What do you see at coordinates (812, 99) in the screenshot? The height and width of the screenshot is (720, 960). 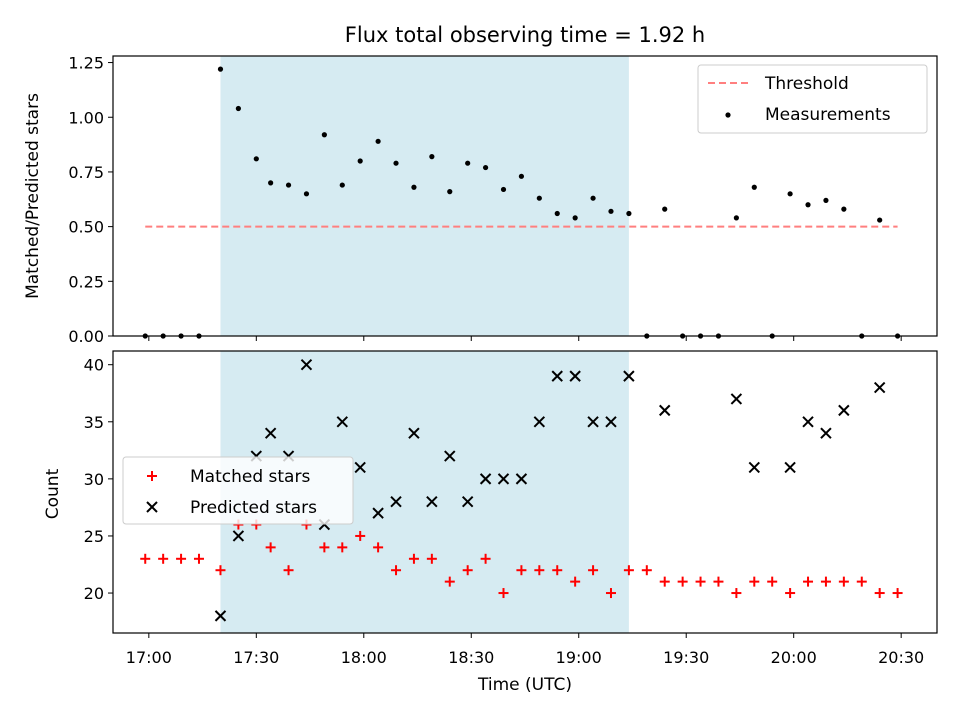 I see `top-legend-box` at bounding box center [812, 99].